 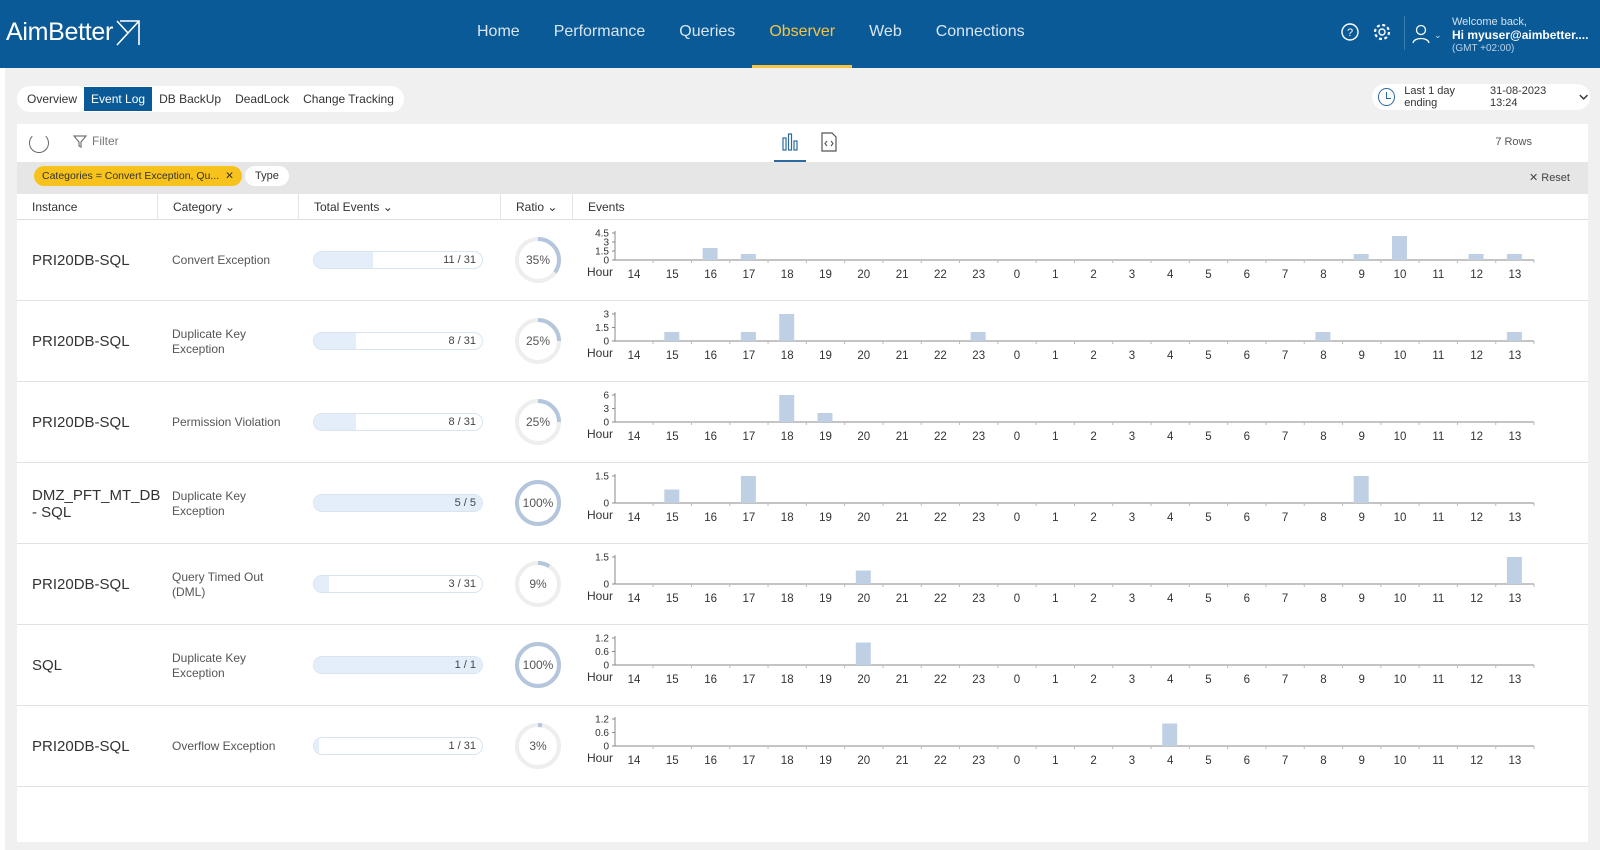 I want to click on settings-gear-icon, so click(x=1382, y=32).